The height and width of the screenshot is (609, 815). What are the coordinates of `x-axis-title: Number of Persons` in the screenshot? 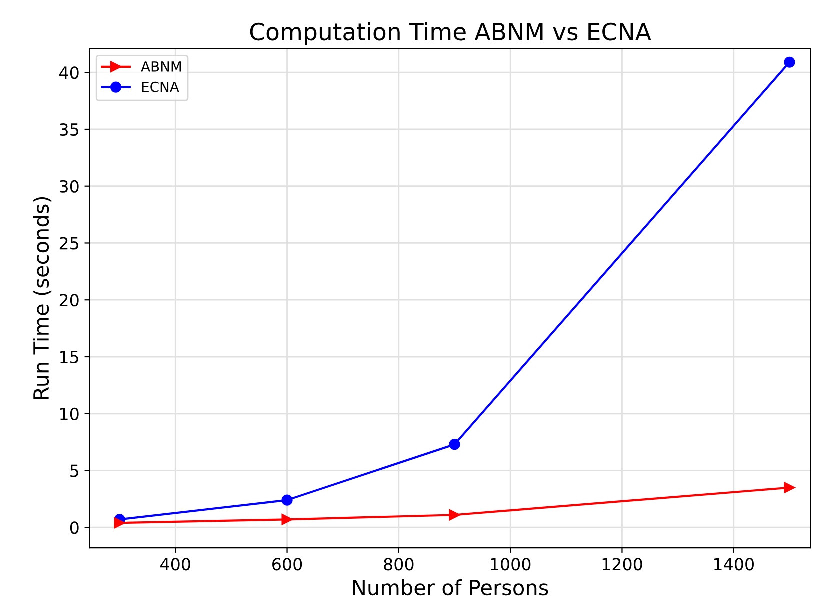 It's located at (450, 588).